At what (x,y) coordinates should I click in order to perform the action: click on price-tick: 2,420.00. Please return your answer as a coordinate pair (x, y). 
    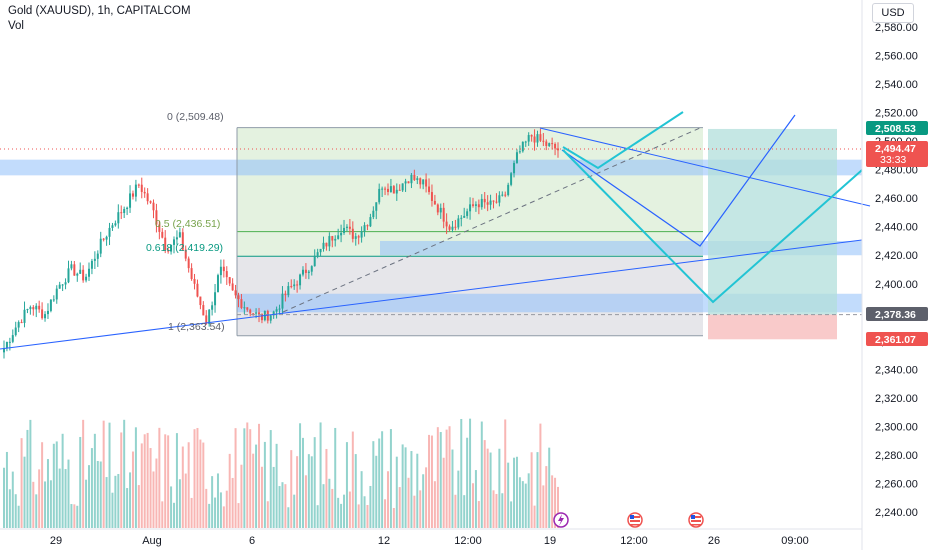
    Looking at the image, I should click on (896, 256).